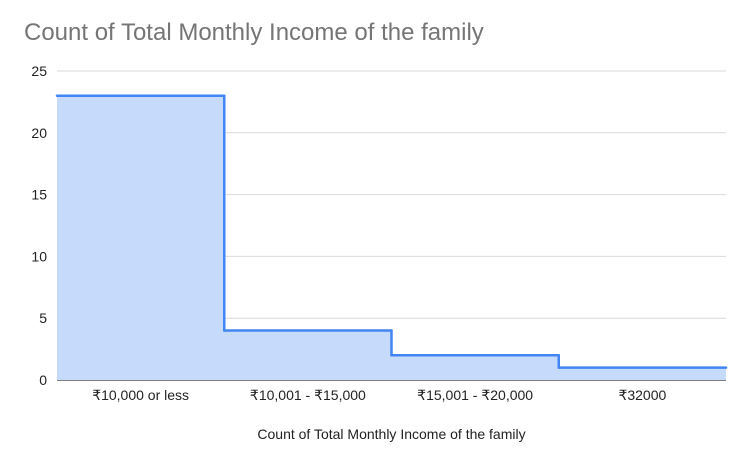 Image resolution: width=744 pixels, height=463 pixels. Describe the element at coordinates (39, 133) in the screenshot. I see `y-tick-label: 20` at that location.